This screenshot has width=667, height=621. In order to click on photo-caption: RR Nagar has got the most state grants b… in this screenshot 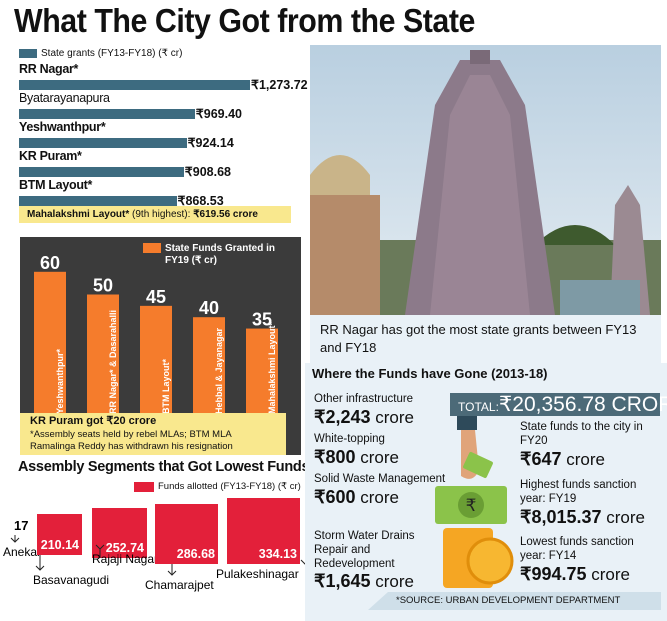, I will do `click(485, 339)`.